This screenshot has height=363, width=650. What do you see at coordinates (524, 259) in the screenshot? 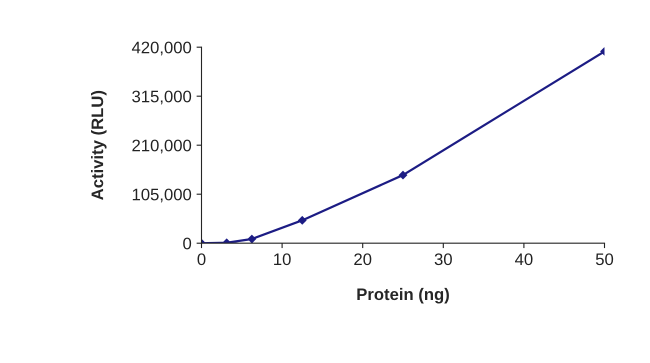
I see `x-tick-label: 40` at bounding box center [524, 259].